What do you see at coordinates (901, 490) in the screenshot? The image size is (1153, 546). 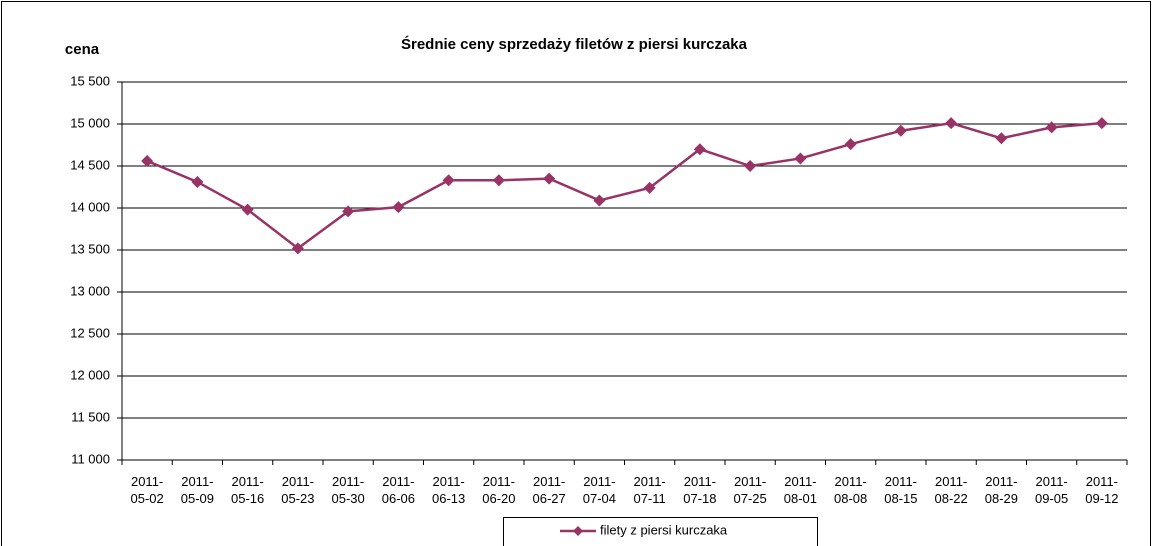 I see `x-tick-label: 2011-08-15` at bounding box center [901, 490].